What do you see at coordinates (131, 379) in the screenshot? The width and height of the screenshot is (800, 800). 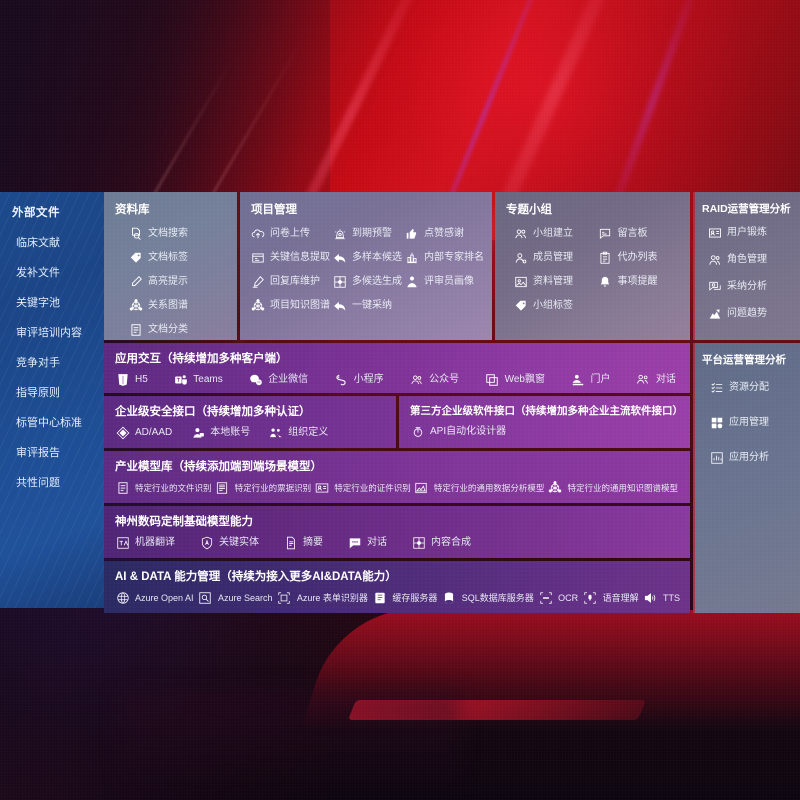 I see `tile-h5: H5` at bounding box center [131, 379].